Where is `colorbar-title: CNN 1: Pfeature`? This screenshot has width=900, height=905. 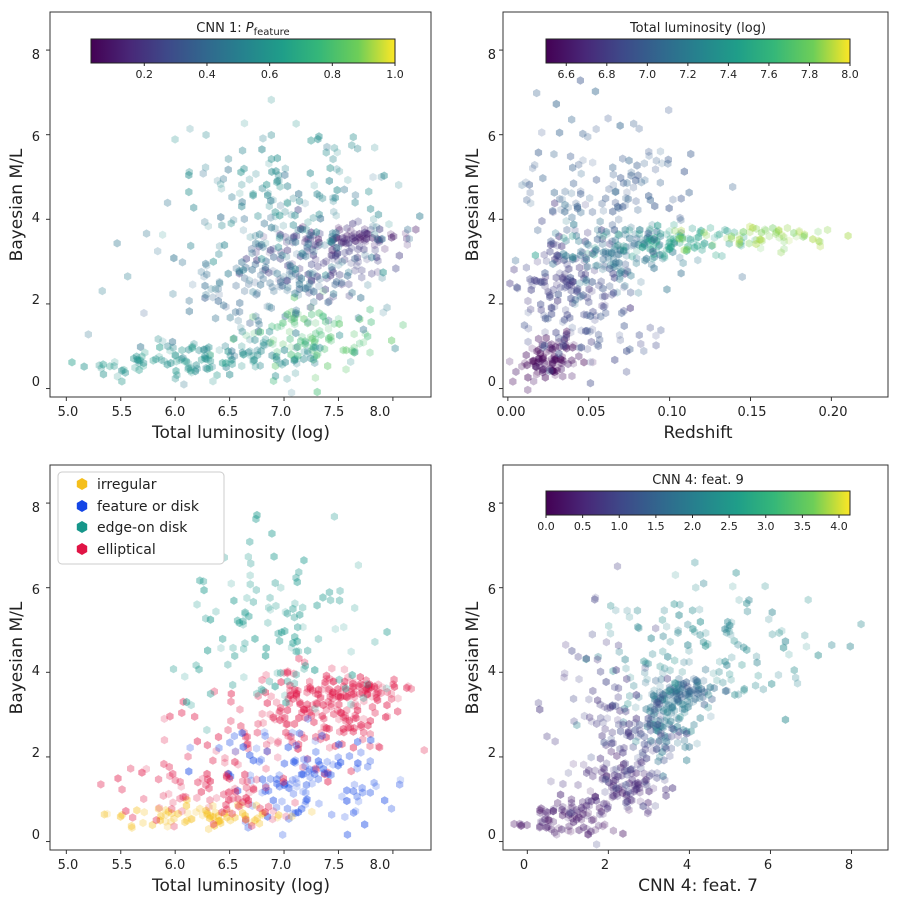
colorbar-title: CNN 1: Pfeature is located at coordinates (242, 29).